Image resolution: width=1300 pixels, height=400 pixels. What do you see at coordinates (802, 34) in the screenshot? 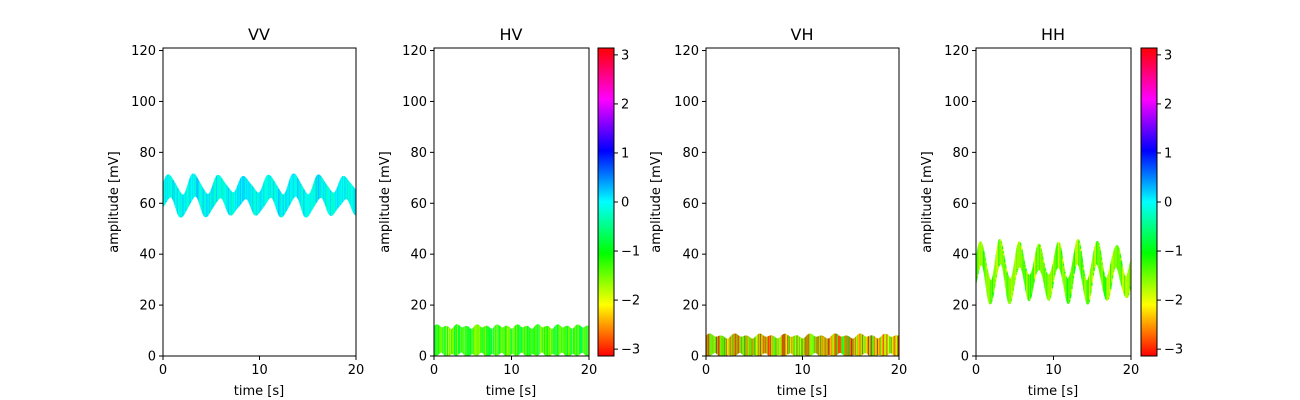
I see `panel-title: VH` at bounding box center [802, 34].